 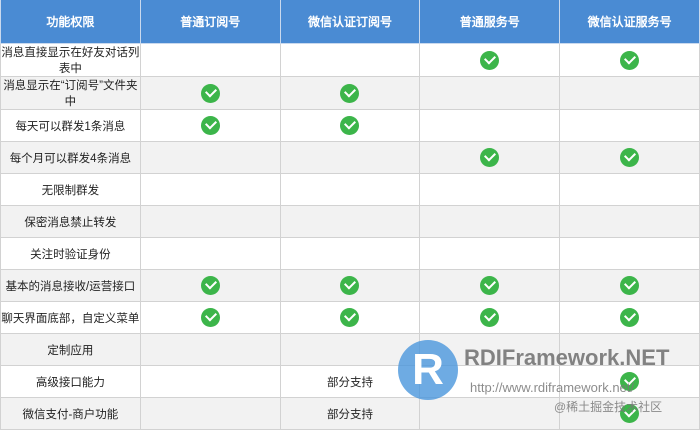 I want to click on table-row: 定制应用, so click(x=350, y=349).